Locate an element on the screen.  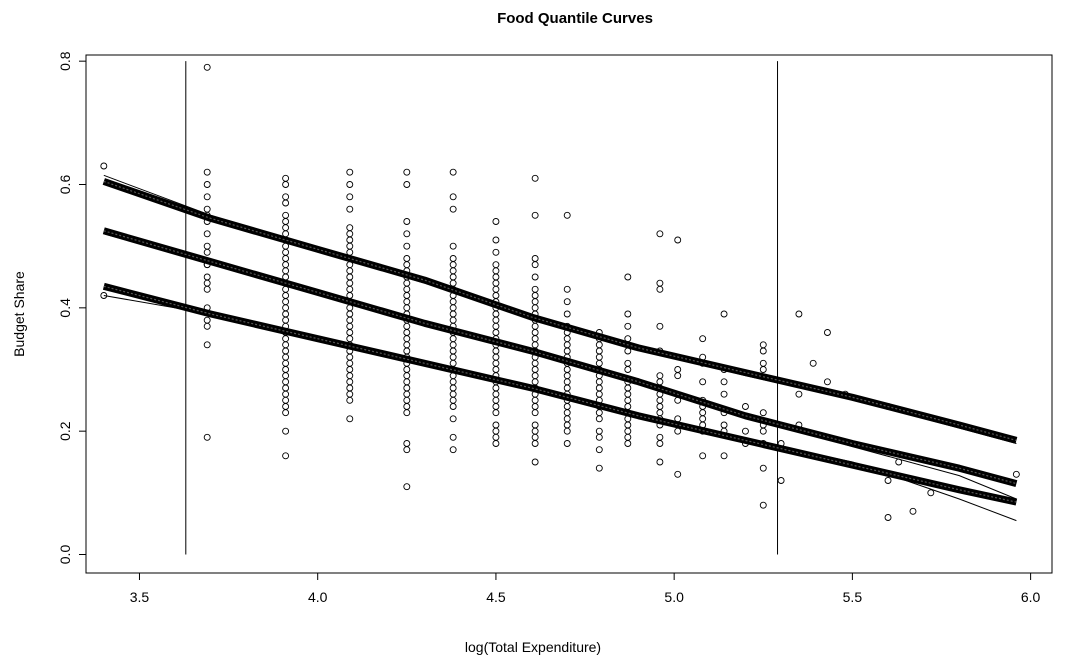
y-tick-label: 0.2 is located at coordinates (65, 431).